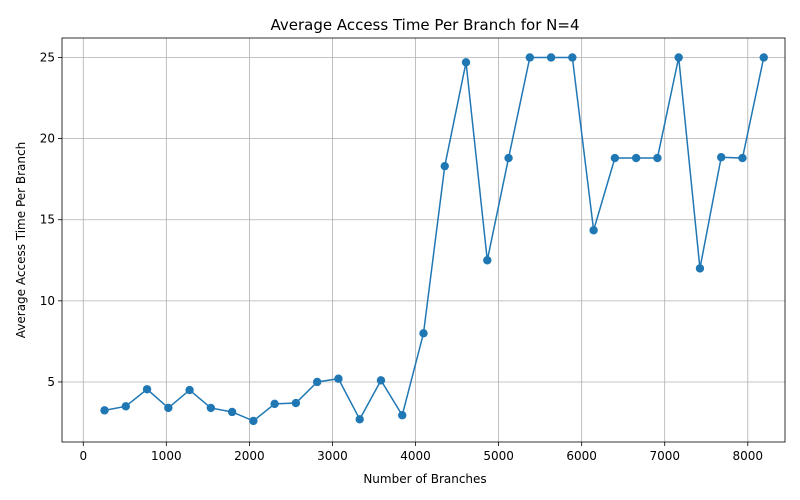 The width and height of the screenshot is (800, 500). What do you see at coordinates (748, 456) in the screenshot?
I see `x-tick-label: 8000` at bounding box center [748, 456].